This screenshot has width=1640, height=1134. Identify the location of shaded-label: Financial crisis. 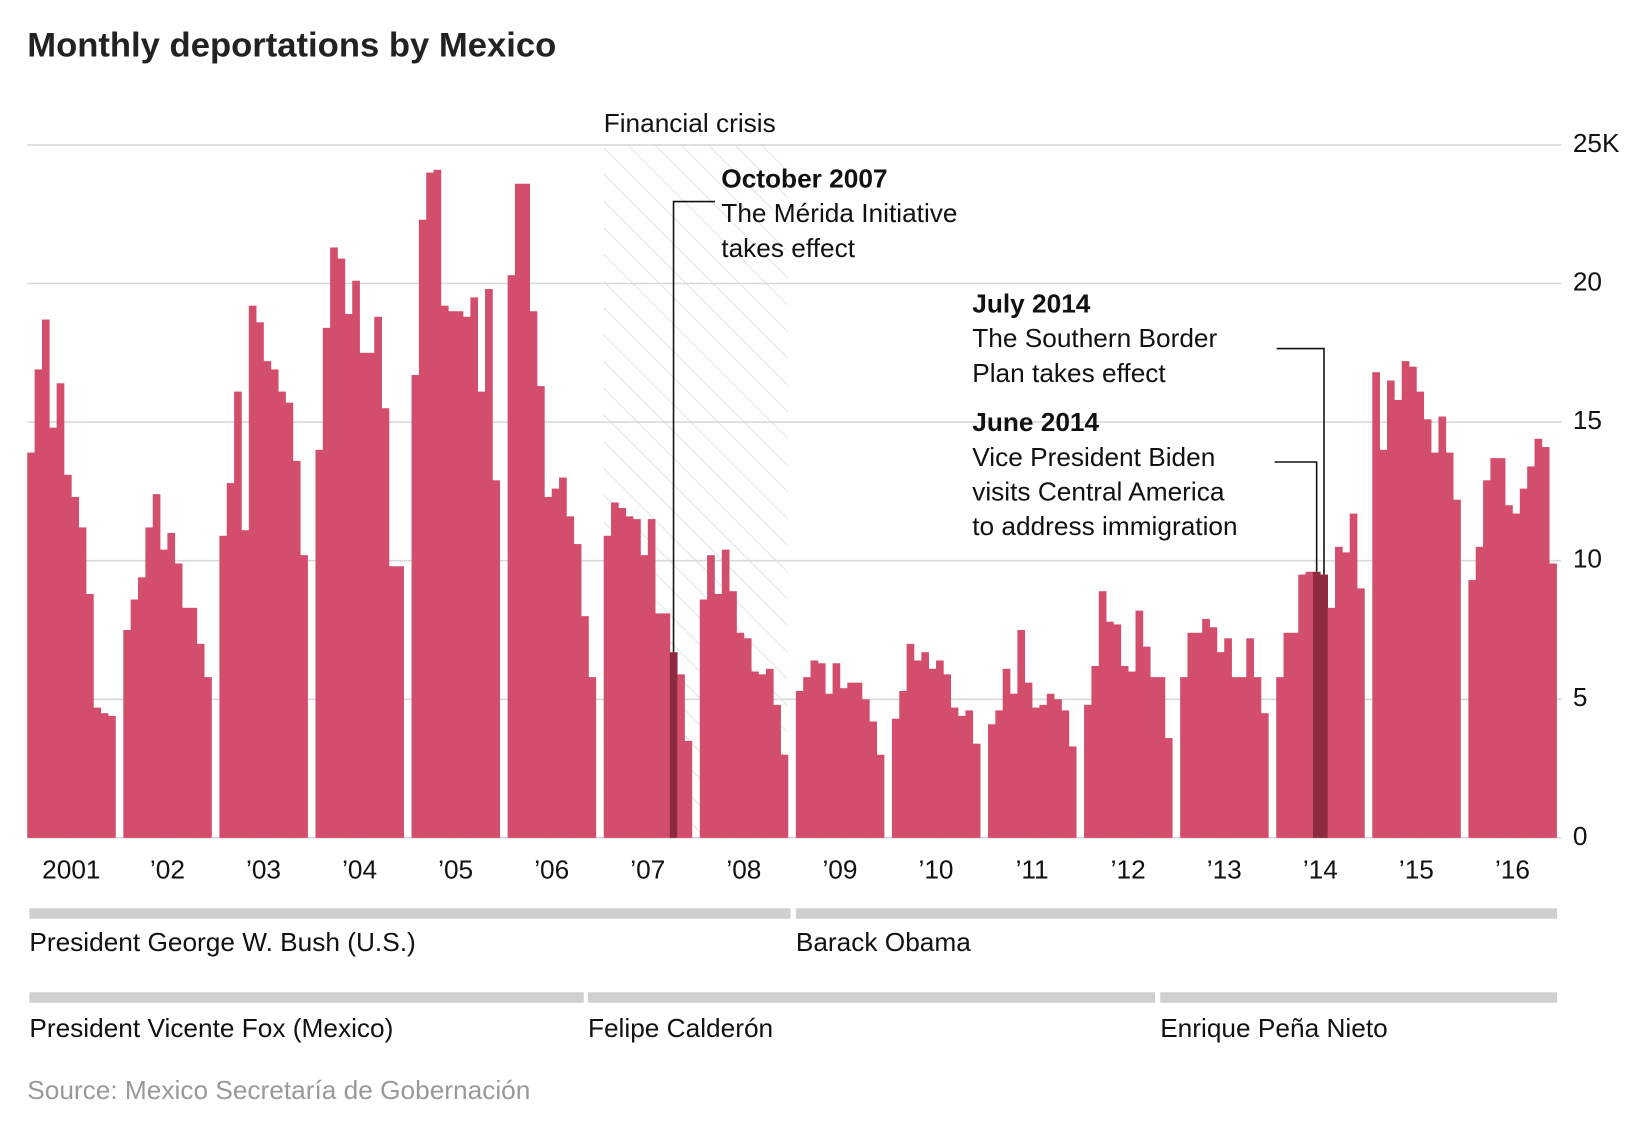
(690, 123).